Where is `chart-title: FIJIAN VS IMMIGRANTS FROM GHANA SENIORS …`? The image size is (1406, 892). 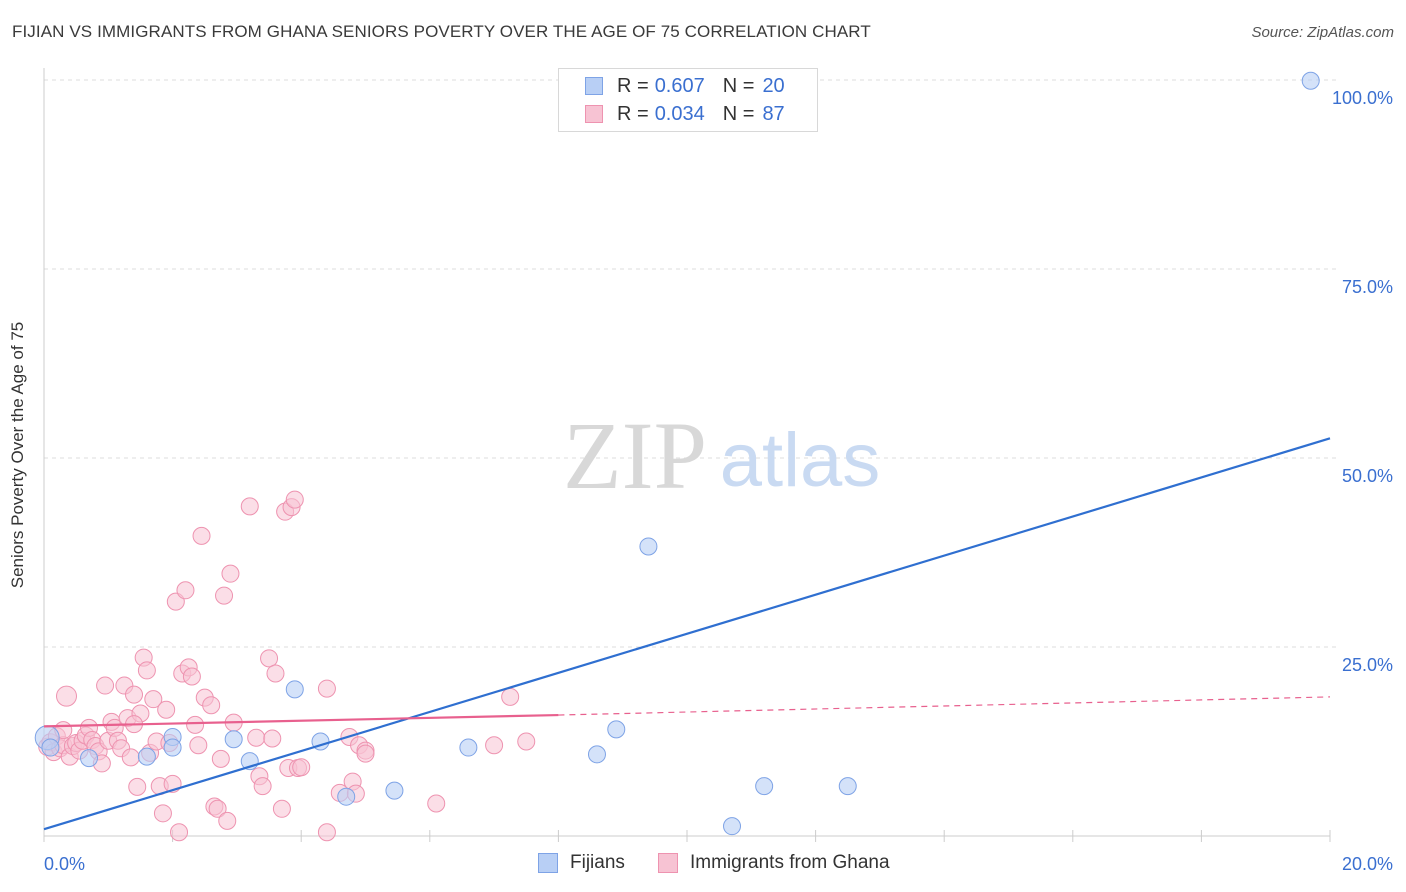 chart-title: FIJIAN VS IMMIGRANTS FROM GHANA SENIORS … is located at coordinates (441, 31).